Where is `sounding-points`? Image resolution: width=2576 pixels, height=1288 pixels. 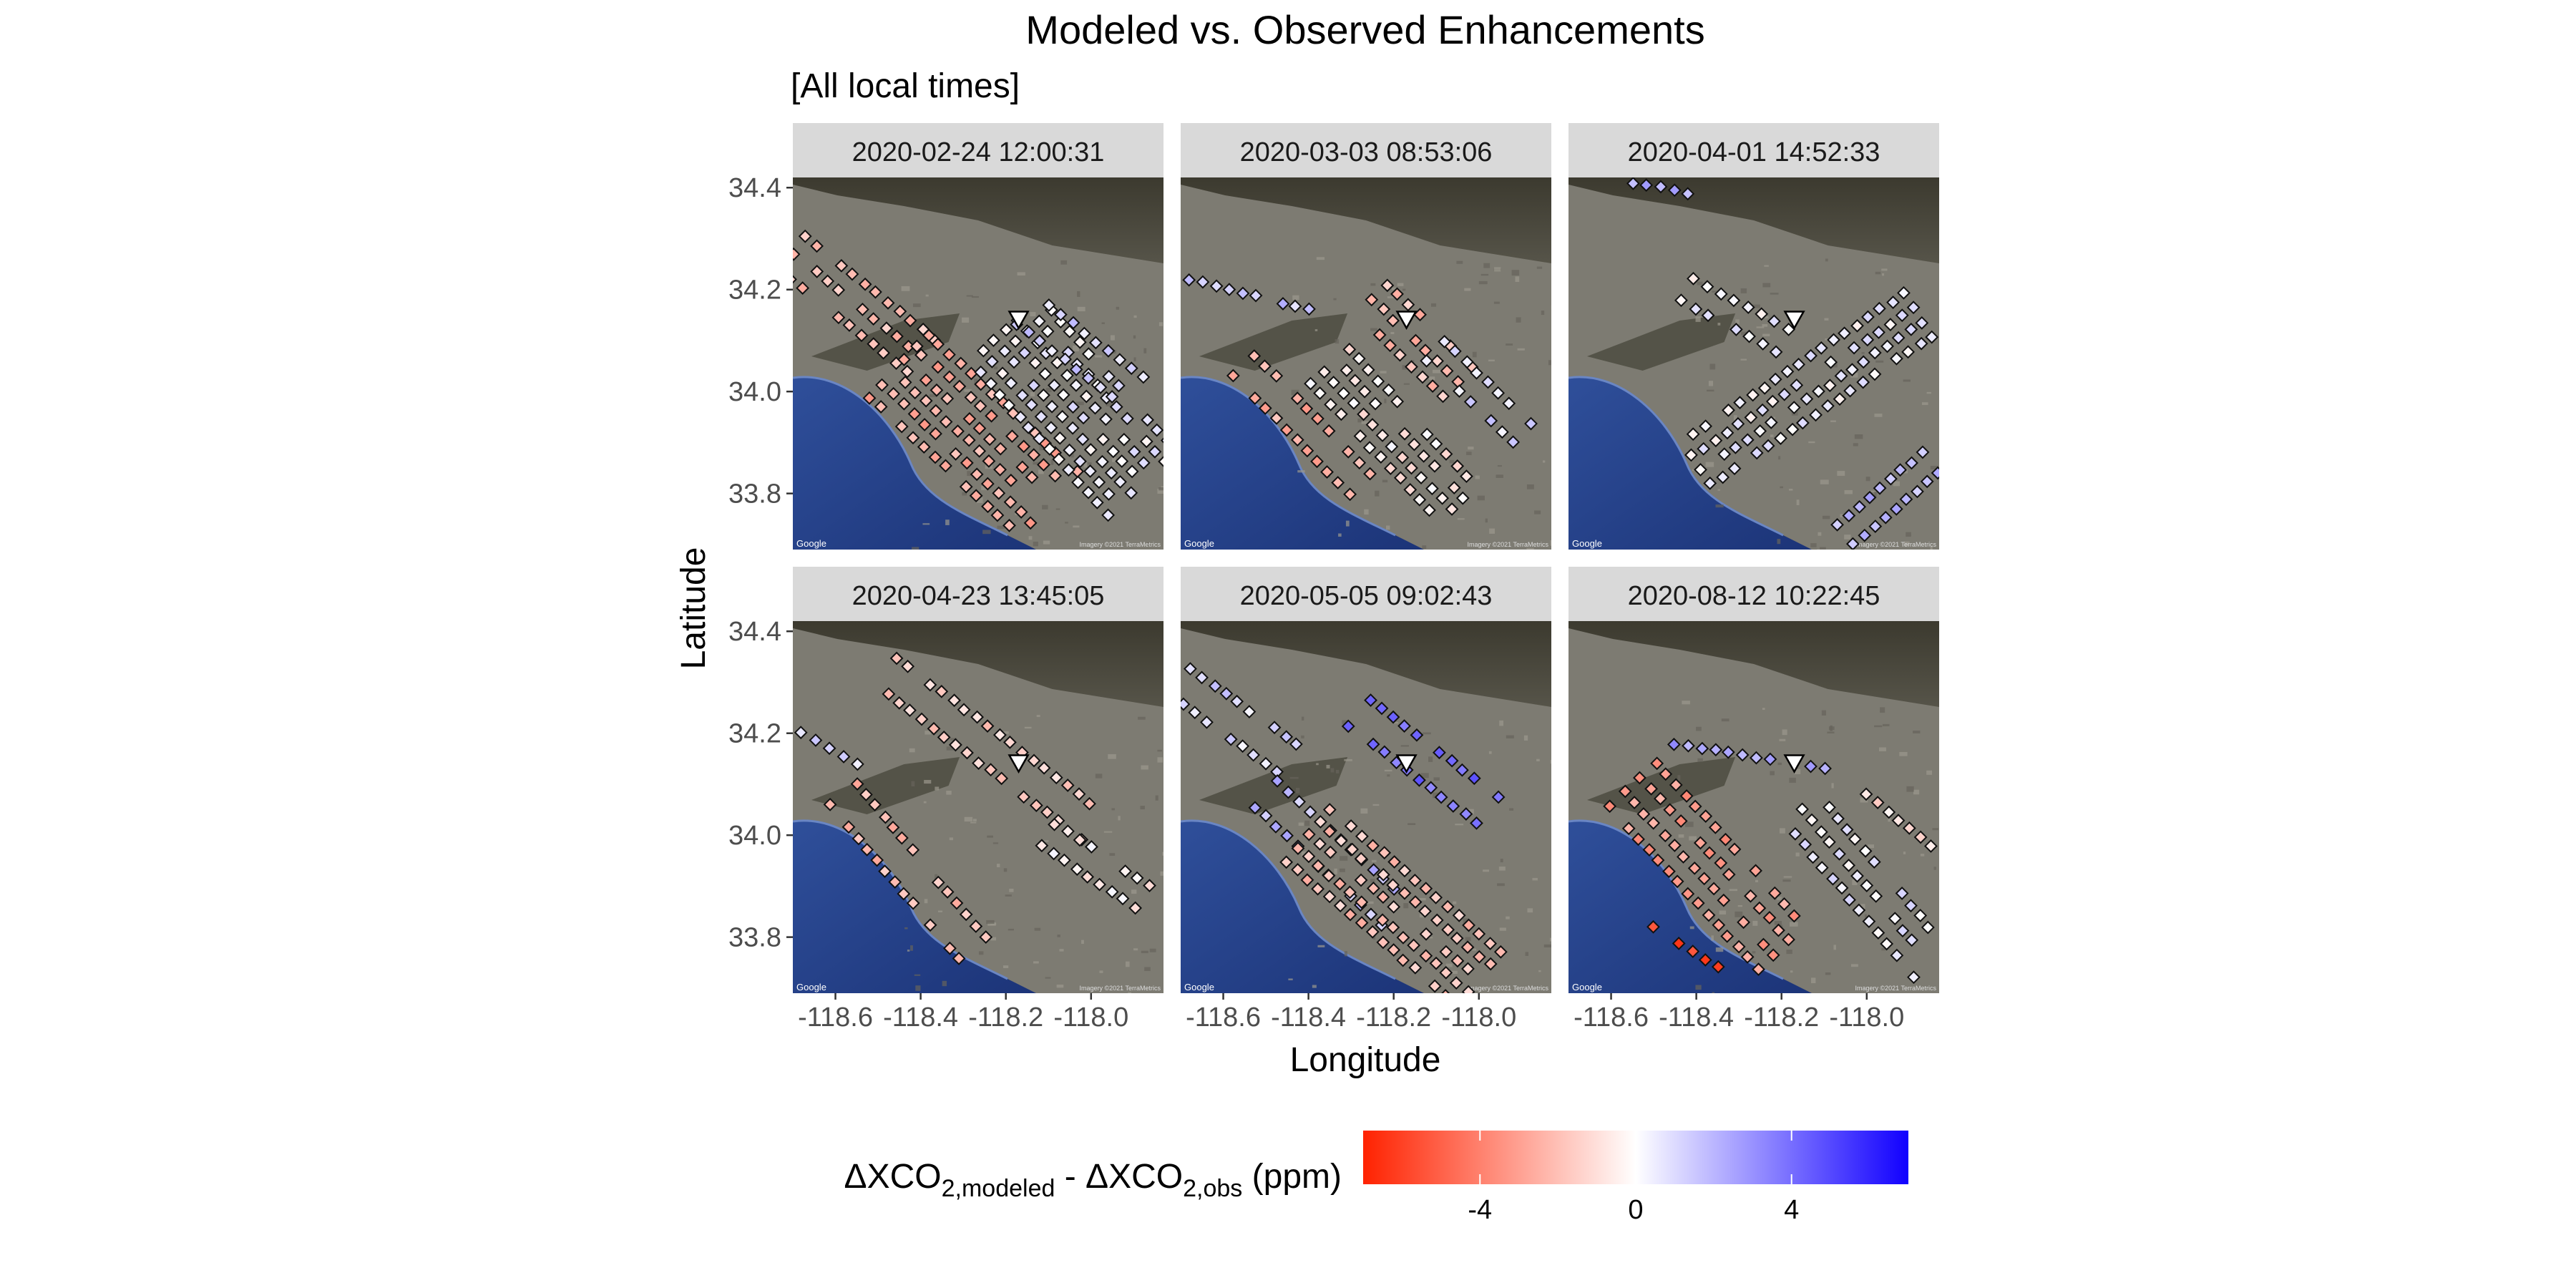 sounding-points is located at coordinates (1360, 395).